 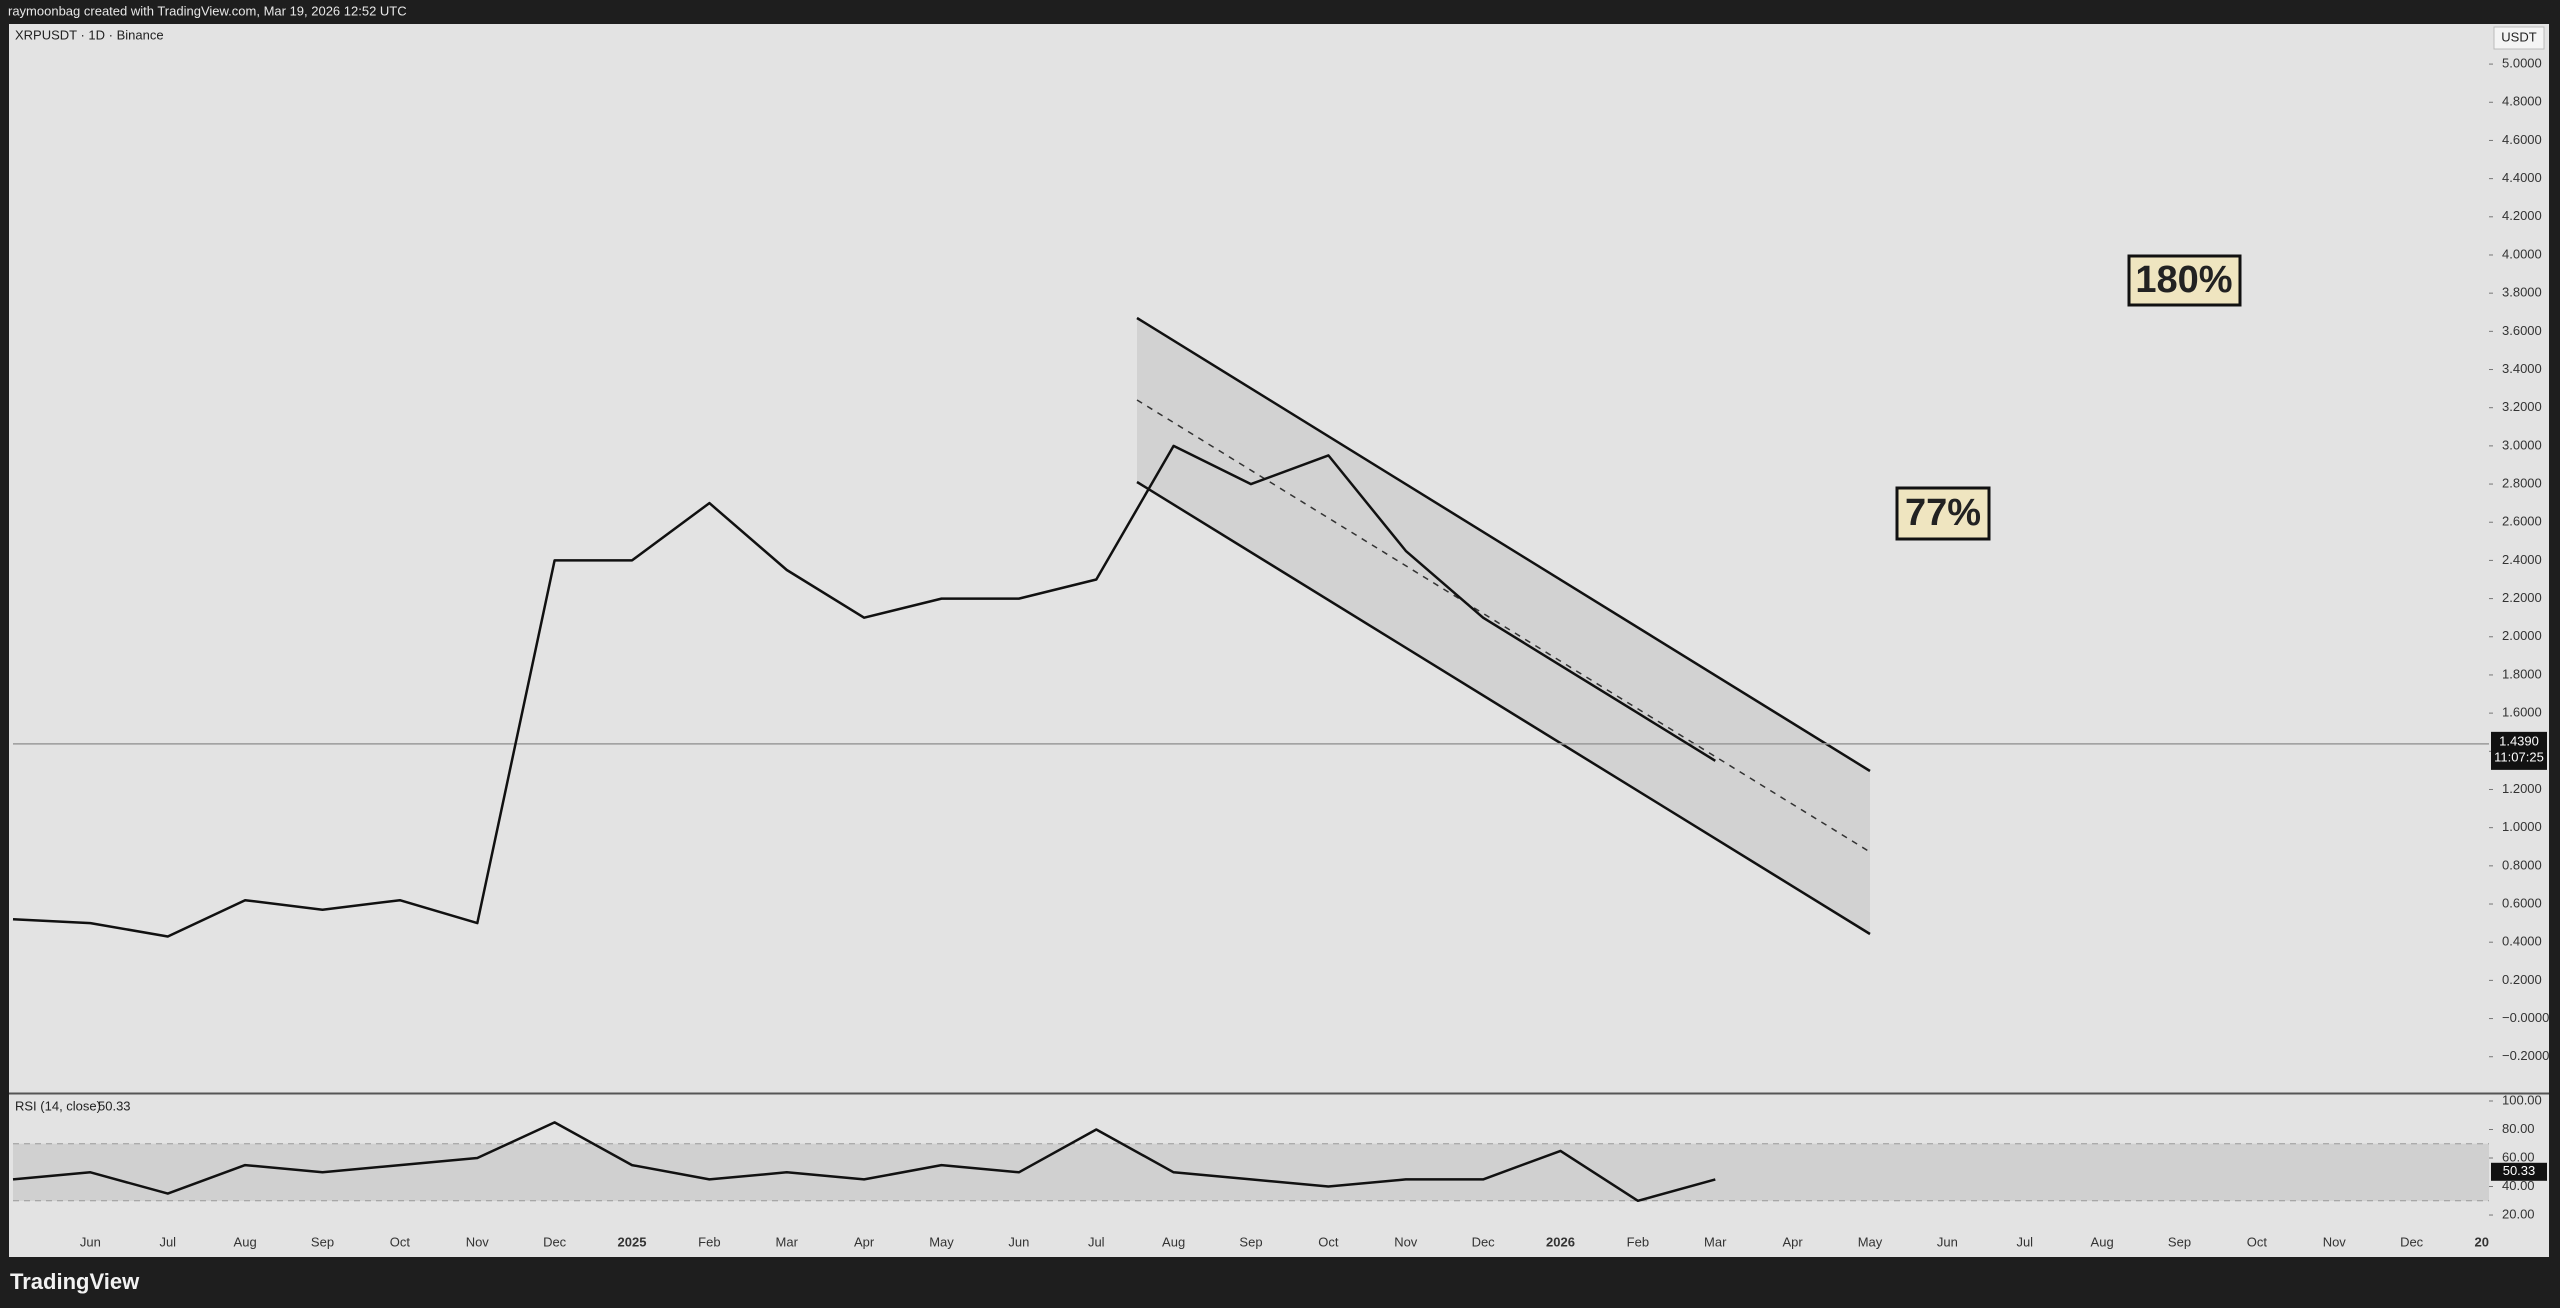 I want to click on y-tick-label: 1.2000, so click(x=2522, y=788).